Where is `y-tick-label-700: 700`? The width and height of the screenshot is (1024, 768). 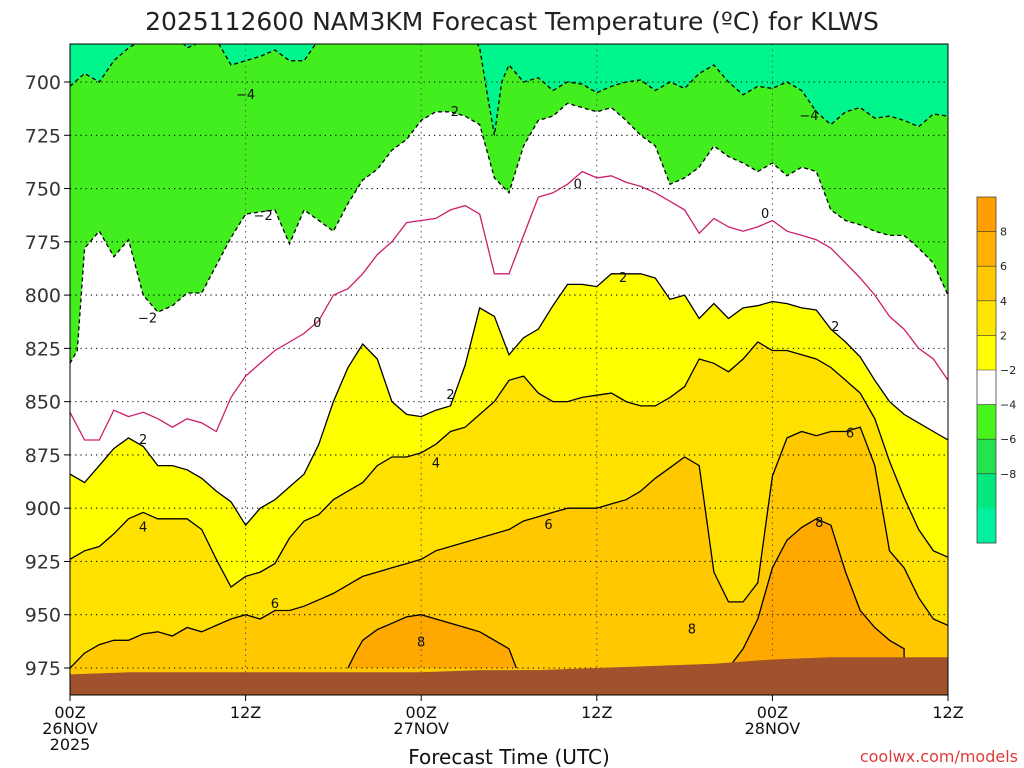
y-tick-label-700: 700 is located at coordinates (43, 83).